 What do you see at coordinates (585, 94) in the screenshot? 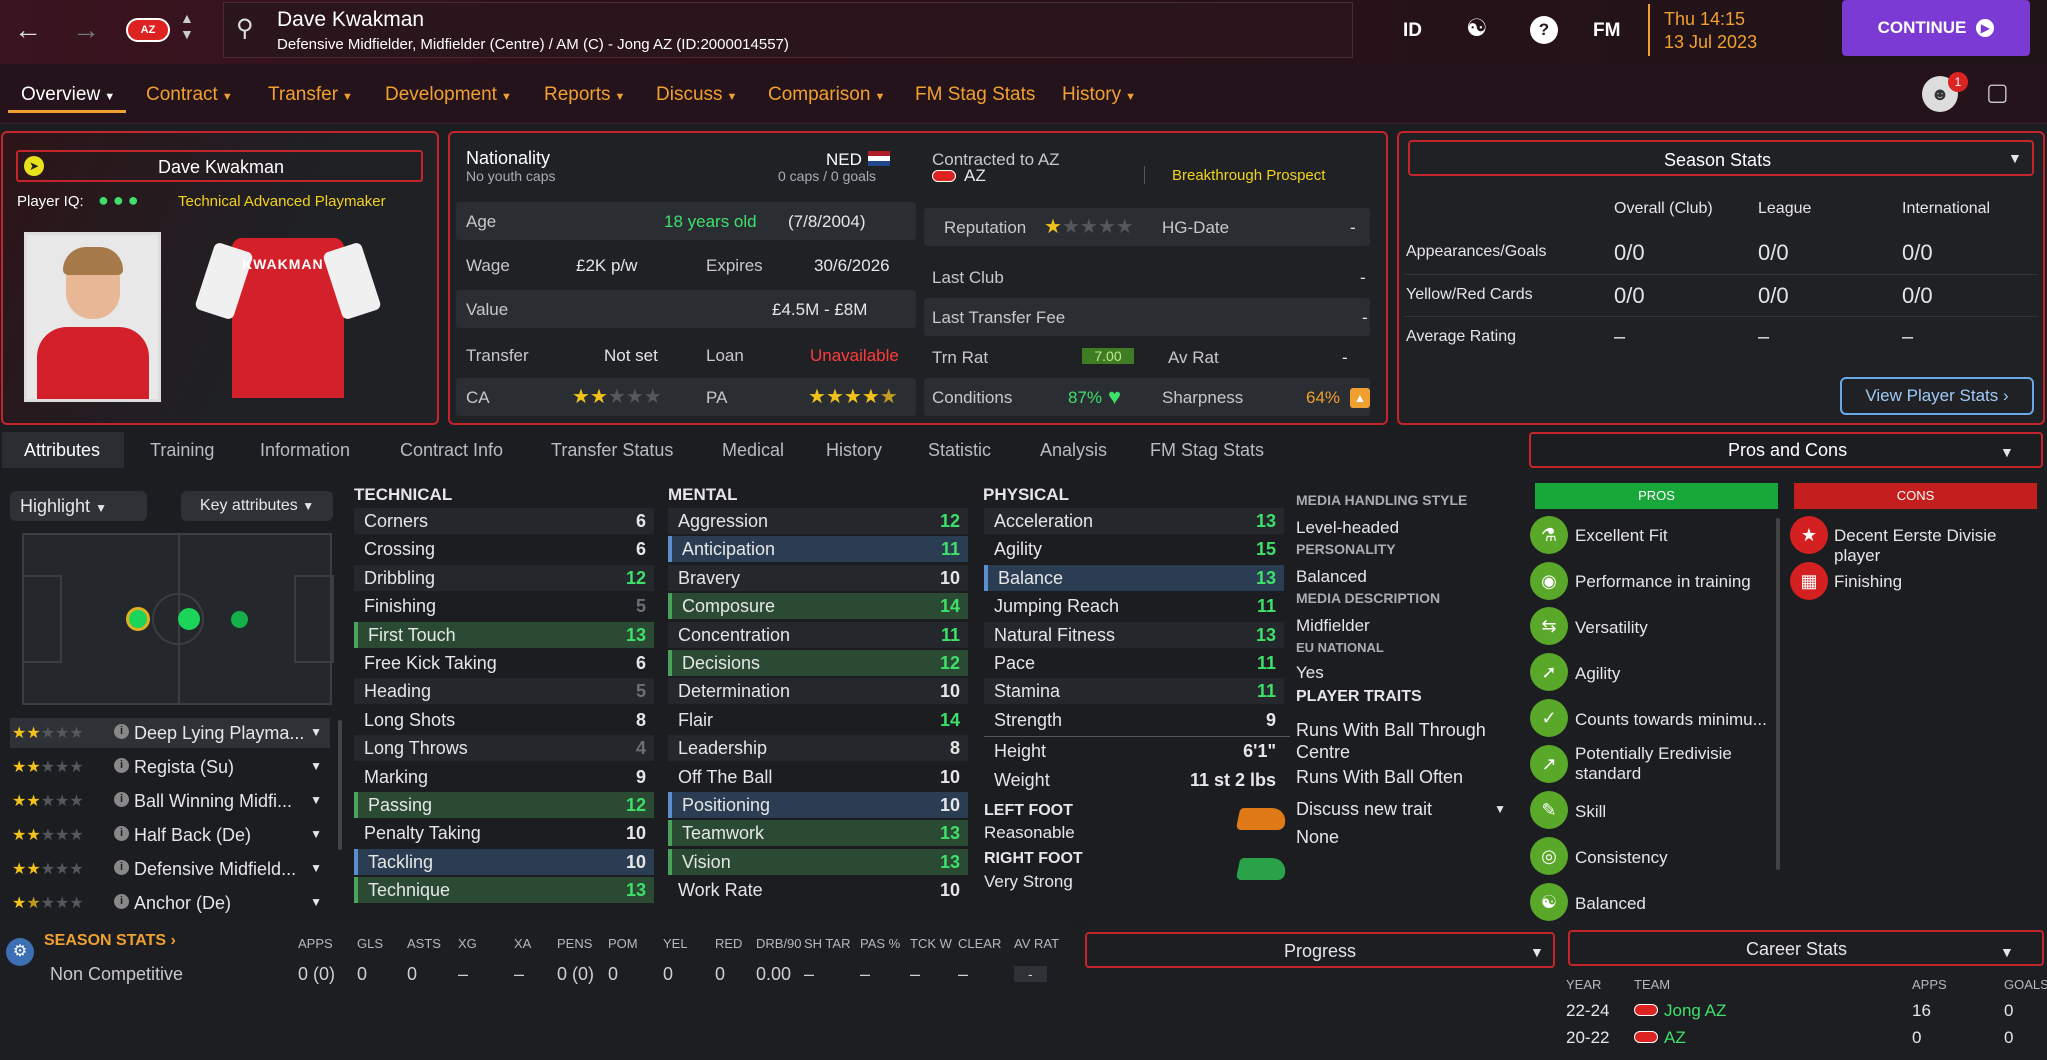
I see `tab-reports: Reports ▼` at bounding box center [585, 94].